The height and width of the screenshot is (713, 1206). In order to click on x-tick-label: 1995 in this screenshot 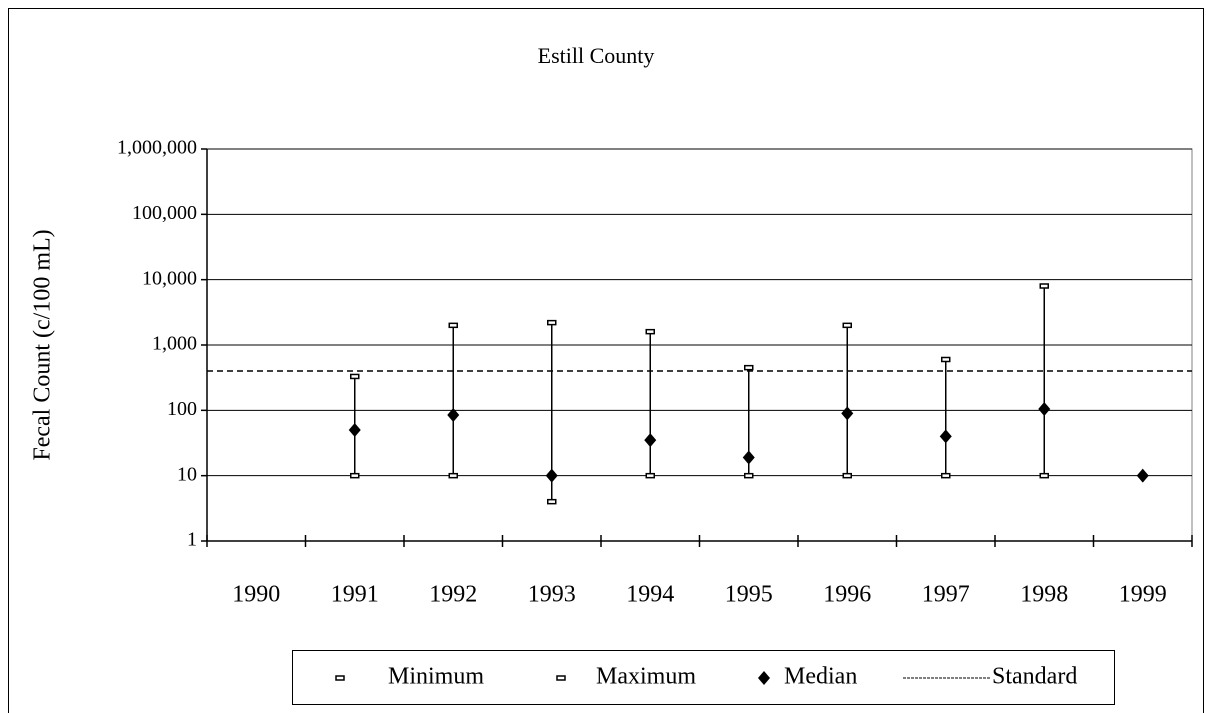, I will do `click(749, 595)`.